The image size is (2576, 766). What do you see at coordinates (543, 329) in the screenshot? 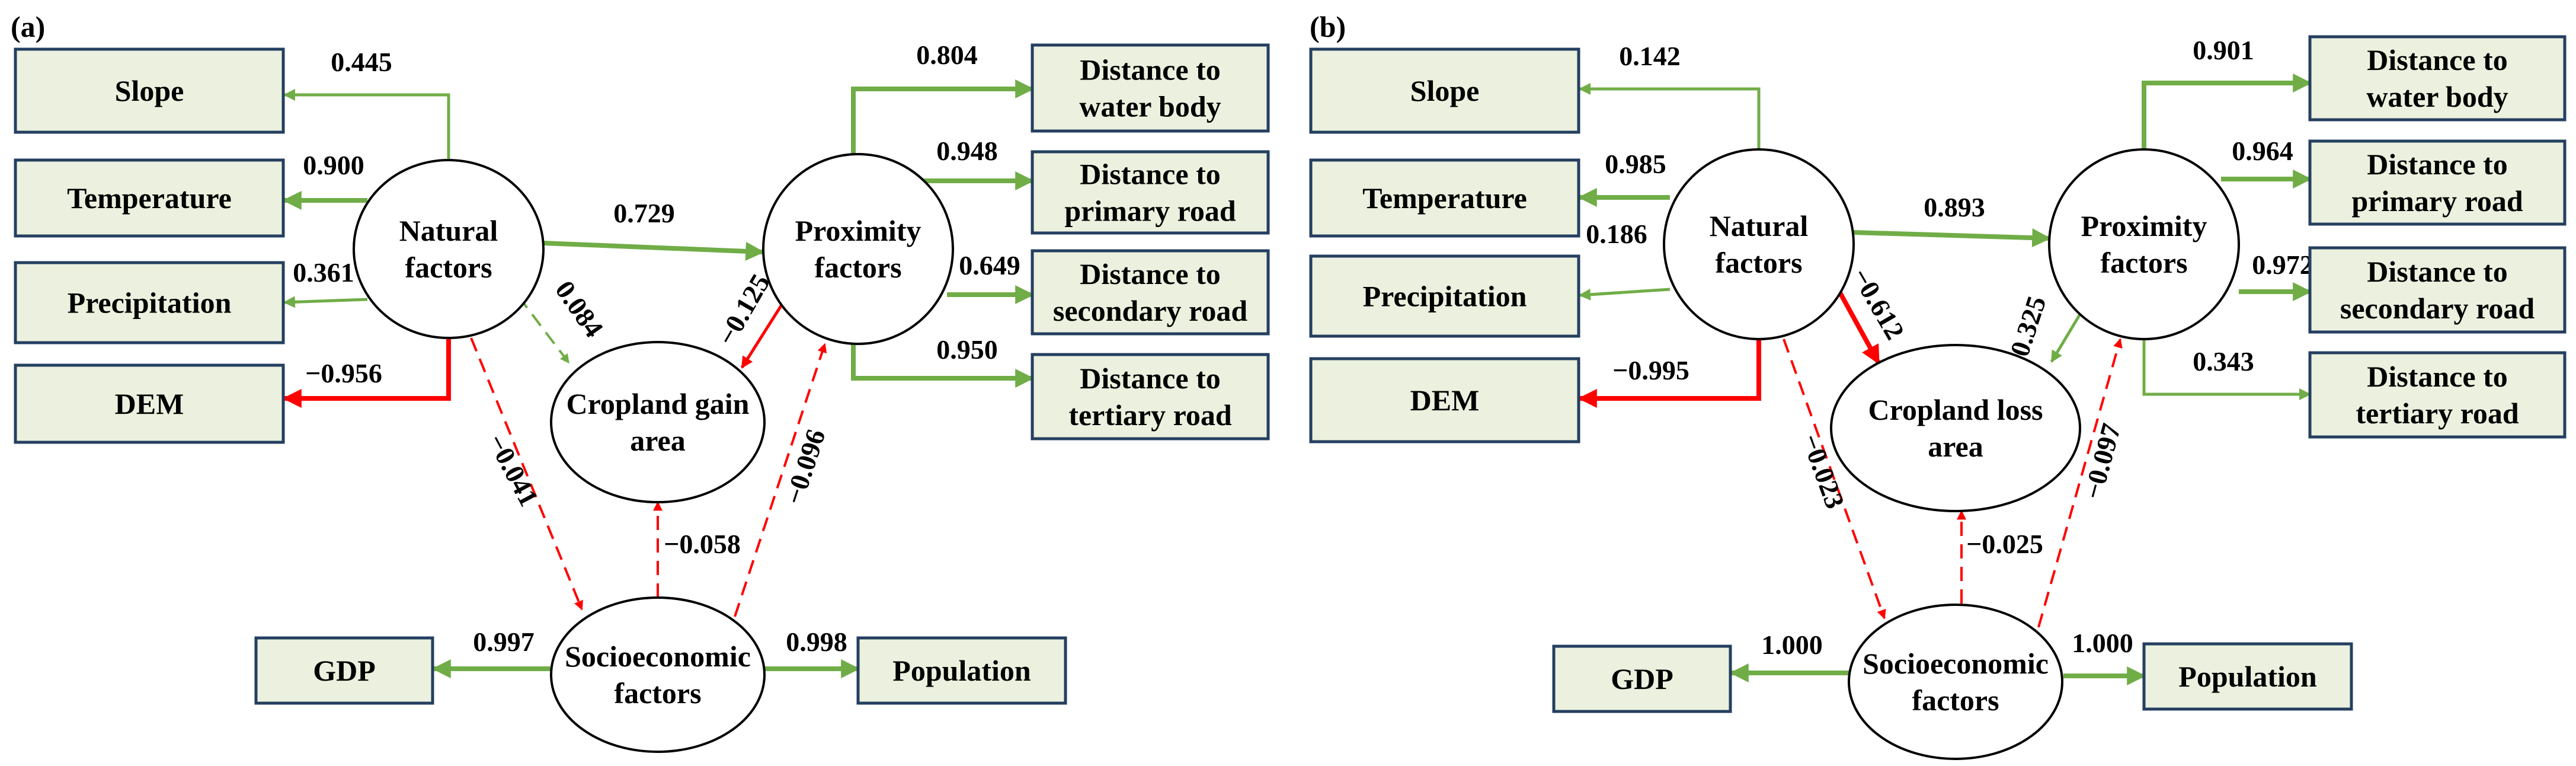
I see `path-arrow-natural-cropland` at bounding box center [543, 329].